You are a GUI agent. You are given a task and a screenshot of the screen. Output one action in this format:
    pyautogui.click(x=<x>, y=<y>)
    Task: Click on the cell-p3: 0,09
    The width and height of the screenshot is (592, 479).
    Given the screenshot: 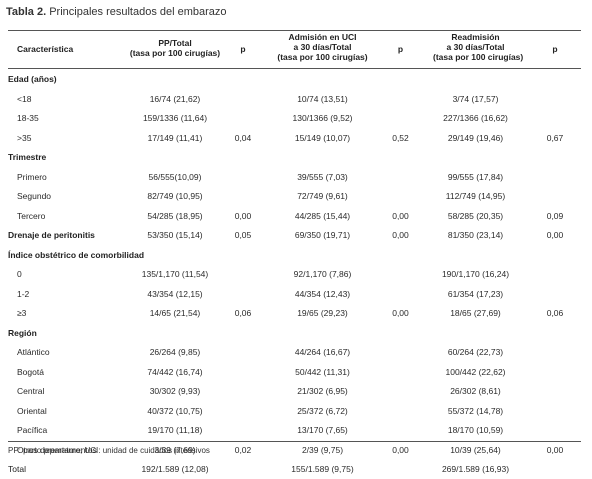 What is the action you would take?
    pyautogui.click(x=555, y=215)
    